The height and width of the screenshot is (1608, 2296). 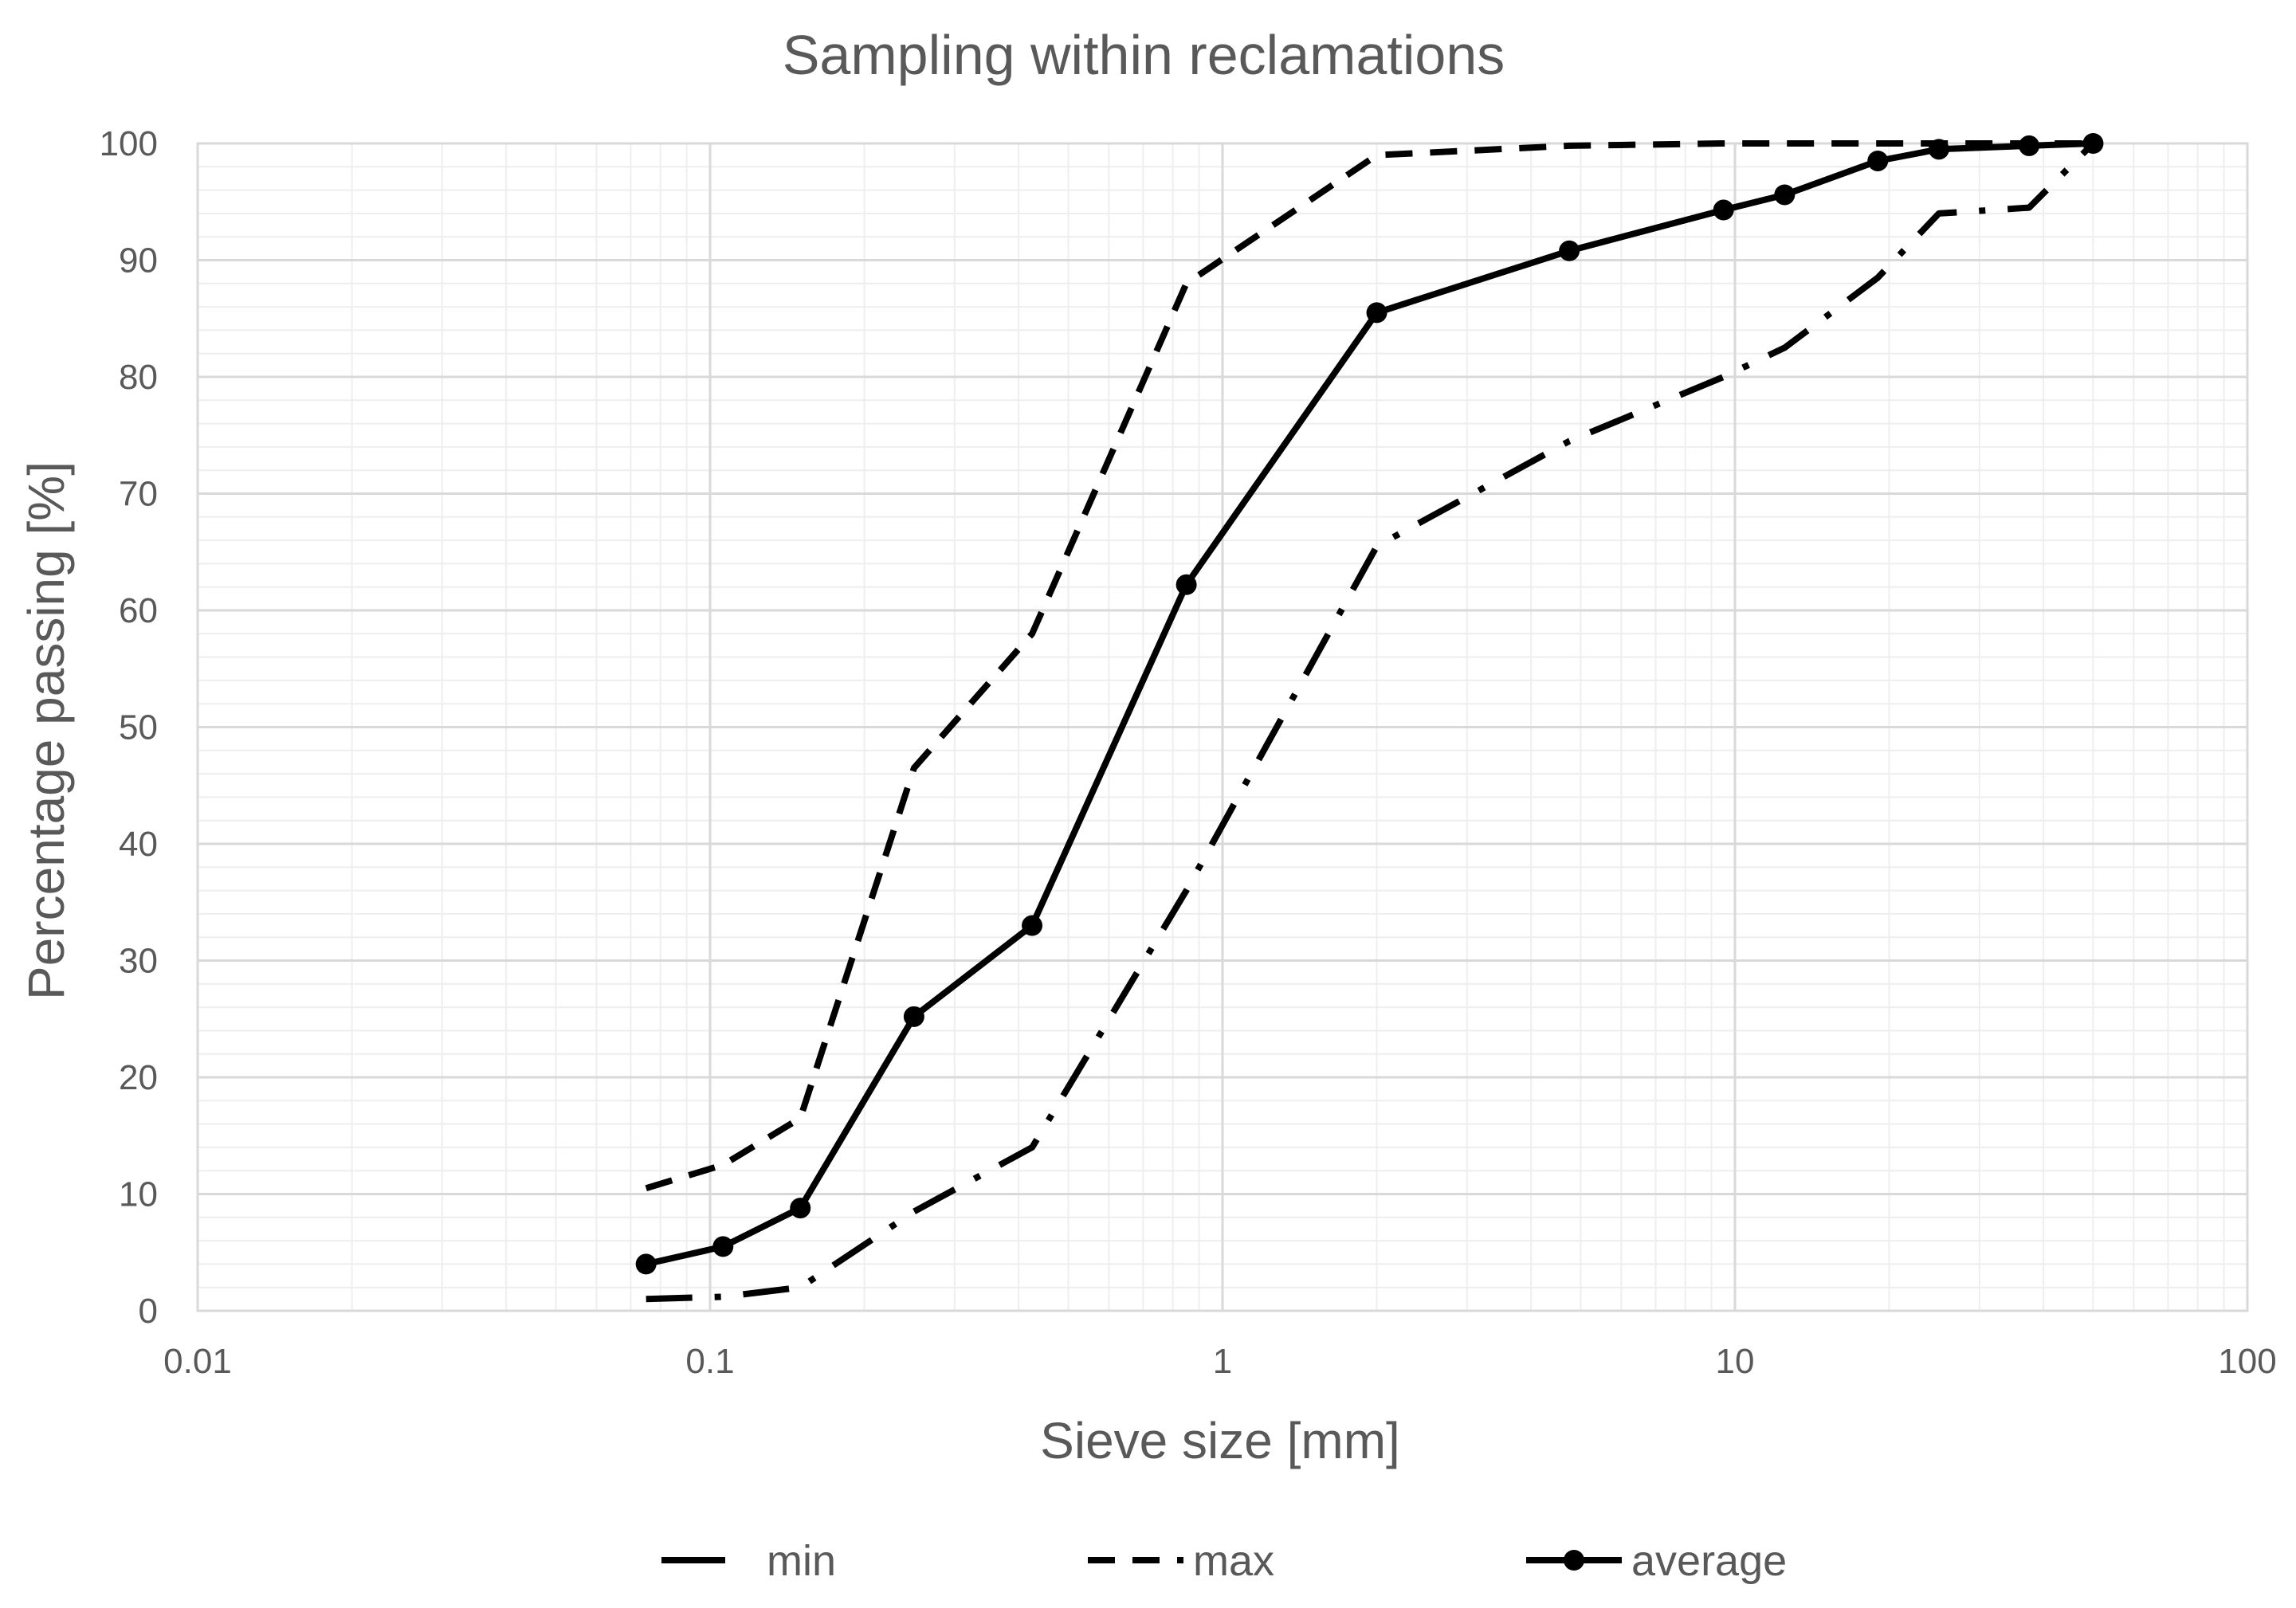 I want to click on y-tick-label: 70, so click(x=138, y=494).